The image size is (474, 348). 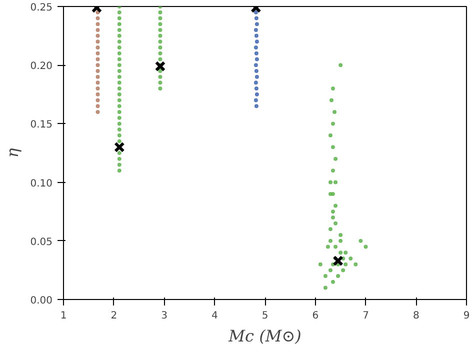 What do you see at coordinates (164, 316) in the screenshot?
I see `x-tick-label: 3` at bounding box center [164, 316].